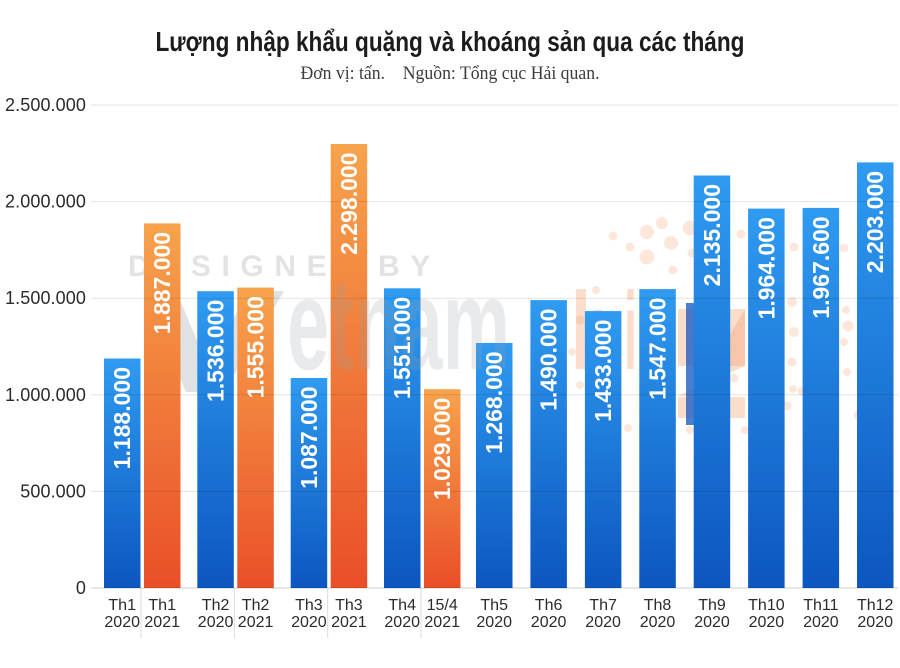 The image size is (900, 668). Describe the element at coordinates (402, 605) in the screenshot. I see `svg-text: Th4` at that location.